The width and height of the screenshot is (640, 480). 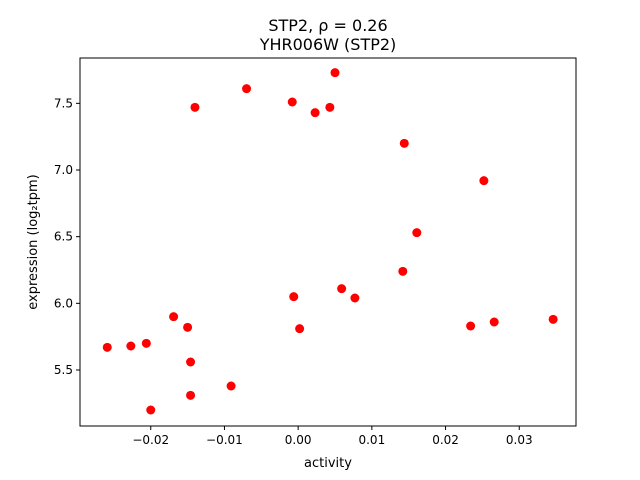 I want to click on y-axis-label: expression (log₂tpm), so click(x=33, y=241).